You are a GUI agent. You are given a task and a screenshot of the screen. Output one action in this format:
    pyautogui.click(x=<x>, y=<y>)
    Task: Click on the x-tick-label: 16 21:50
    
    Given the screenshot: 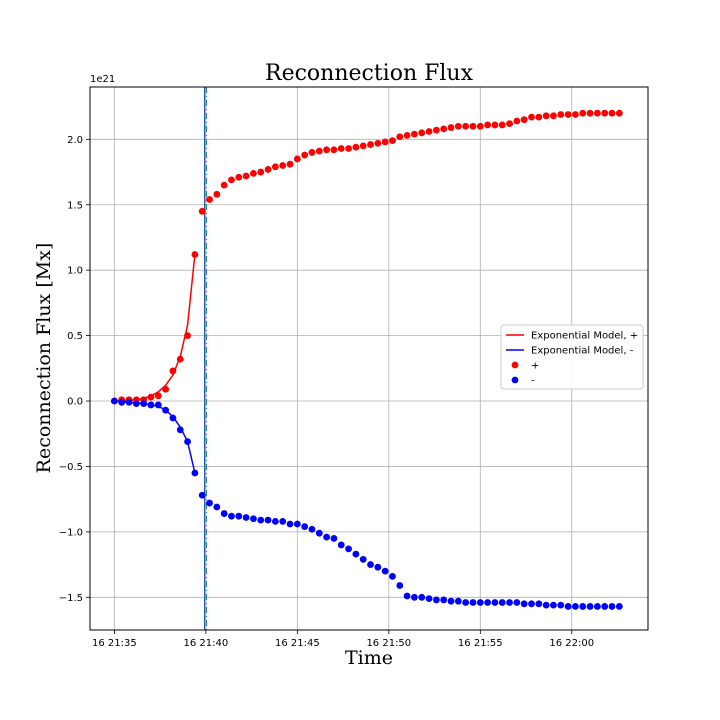 What is the action you would take?
    pyautogui.click(x=388, y=643)
    